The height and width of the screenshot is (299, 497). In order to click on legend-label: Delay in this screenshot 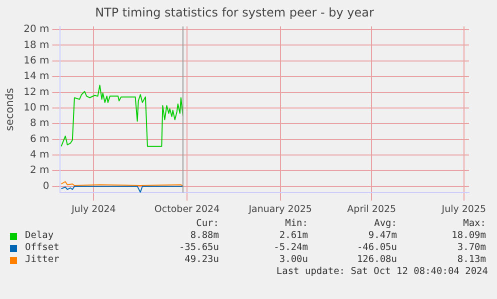, I will do `click(39, 236)`.